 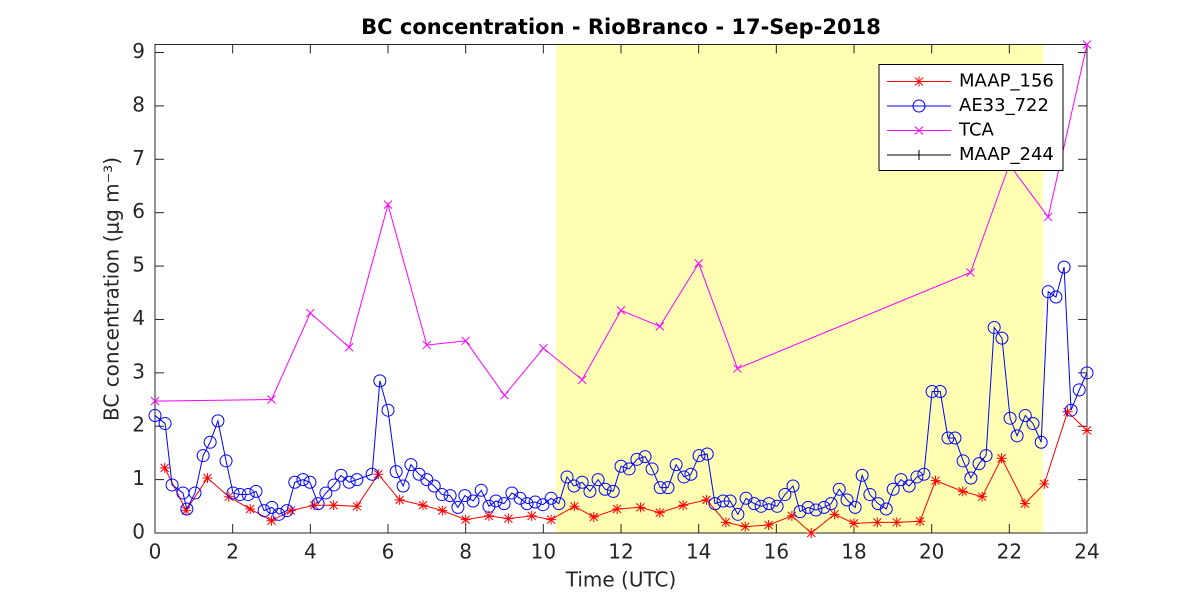 I want to click on legend-marker, so click(x=919, y=155).